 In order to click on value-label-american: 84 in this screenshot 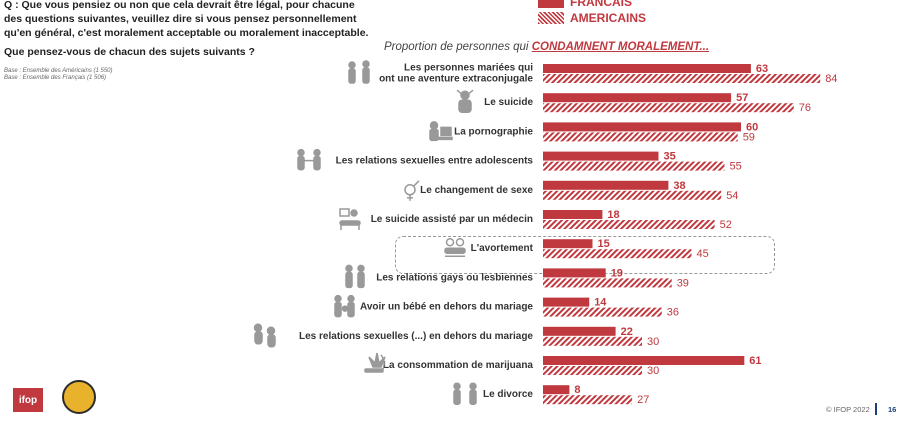, I will do `click(831, 79)`.